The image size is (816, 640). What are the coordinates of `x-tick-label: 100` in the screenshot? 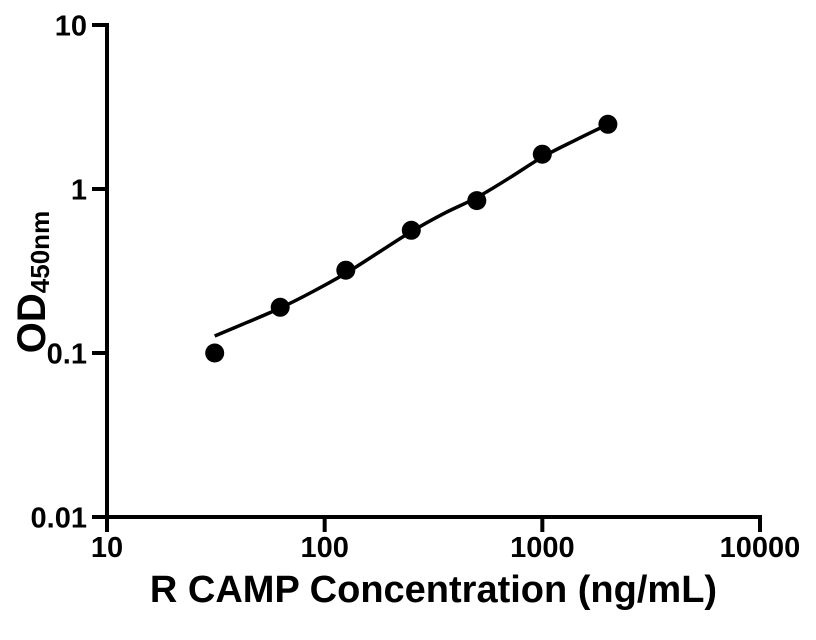 It's located at (324, 548).